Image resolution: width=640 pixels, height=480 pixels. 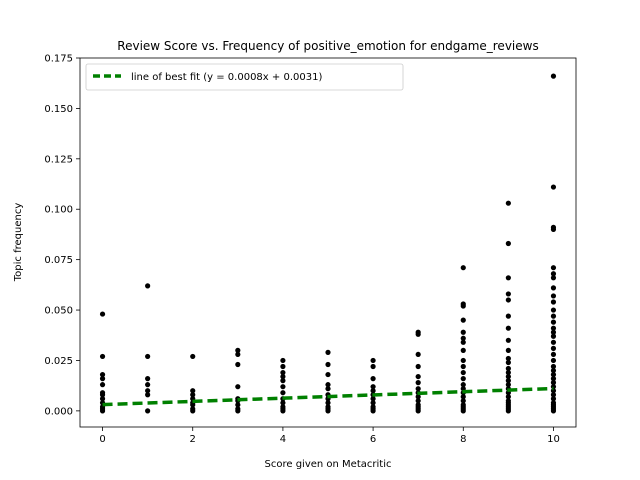 I want to click on fit-line, so click(x=328, y=396).